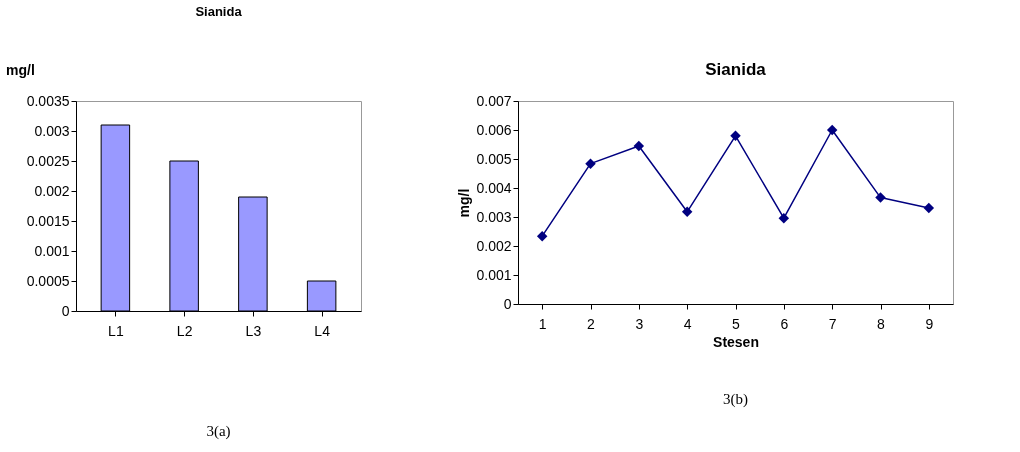 This screenshot has height=452, width=1020. Describe the element at coordinates (48, 220) in the screenshot. I see `y-tick-label: 0.0015` at that location.